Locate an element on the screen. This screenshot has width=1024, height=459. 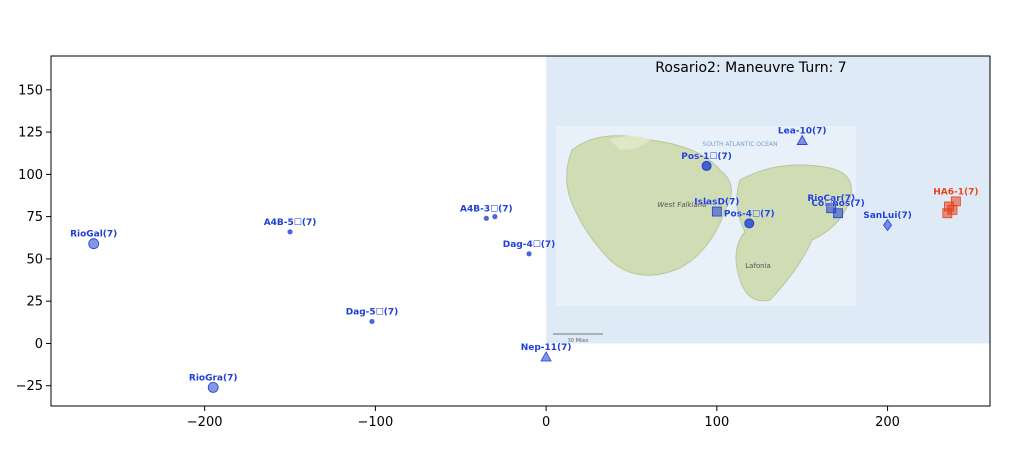
unit-label-islasd-7: IslasD(7) is located at coordinates (716, 203).